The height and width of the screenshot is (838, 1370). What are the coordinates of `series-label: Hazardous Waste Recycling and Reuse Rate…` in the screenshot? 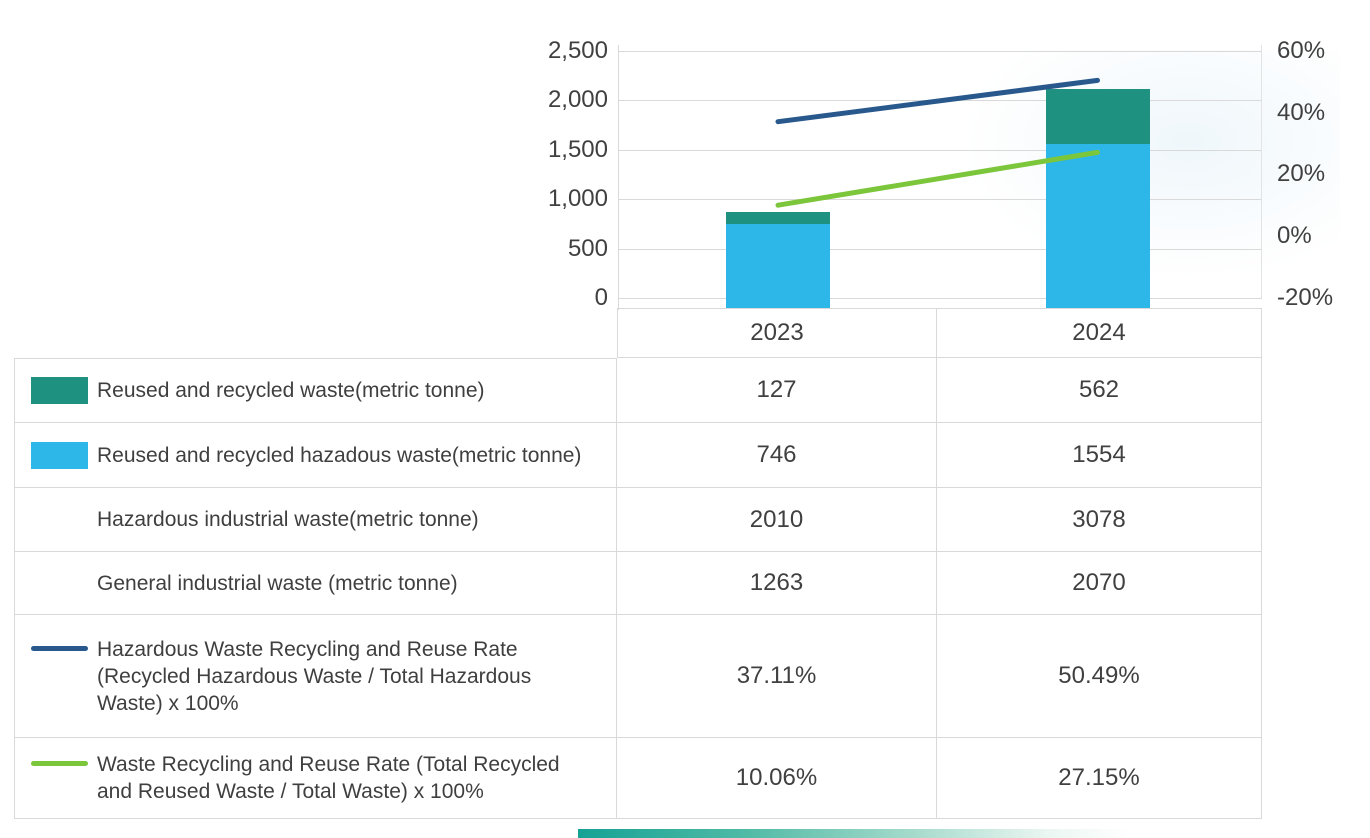 It's located at (314, 676).